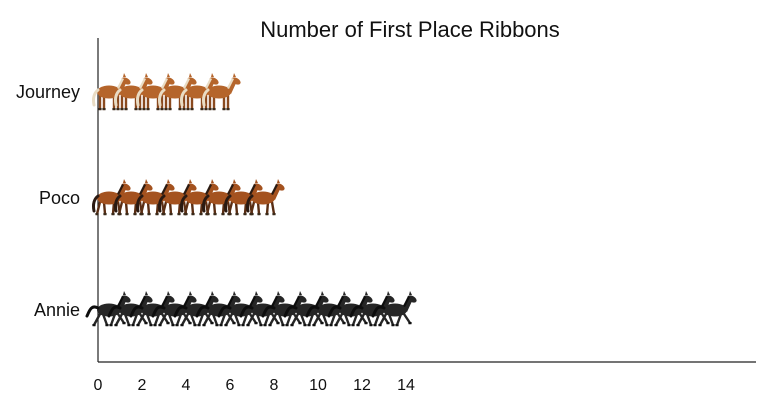 The width and height of the screenshot is (771, 400). Describe the element at coordinates (230, 385) in the screenshot. I see `x-tick-label: 6` at that location.